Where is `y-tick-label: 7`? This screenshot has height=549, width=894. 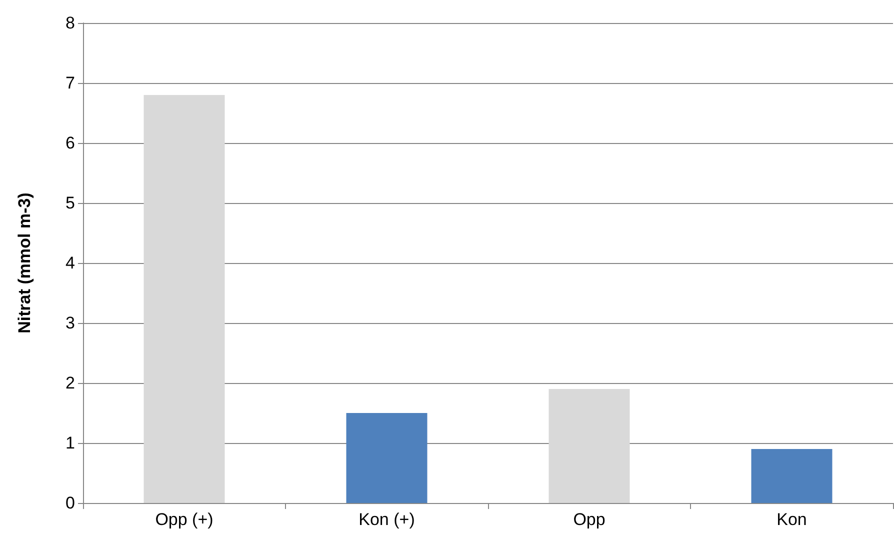 y-tick-label: 7 is located at coordinates (70, 83).